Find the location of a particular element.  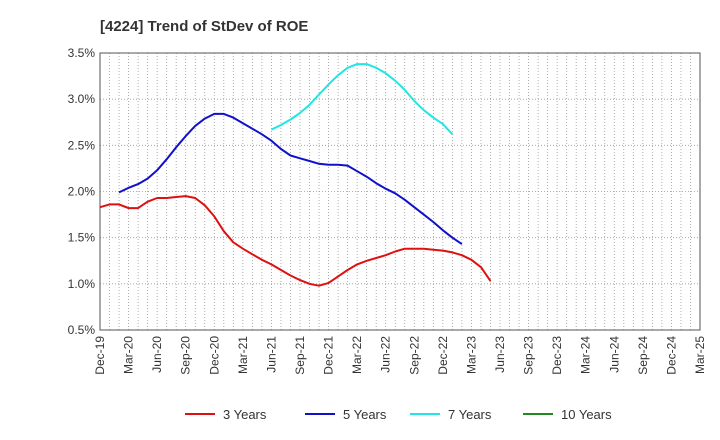

legend: 3 Years 5 Years 7 Years 10 Years is located at coordinates (398, 414).